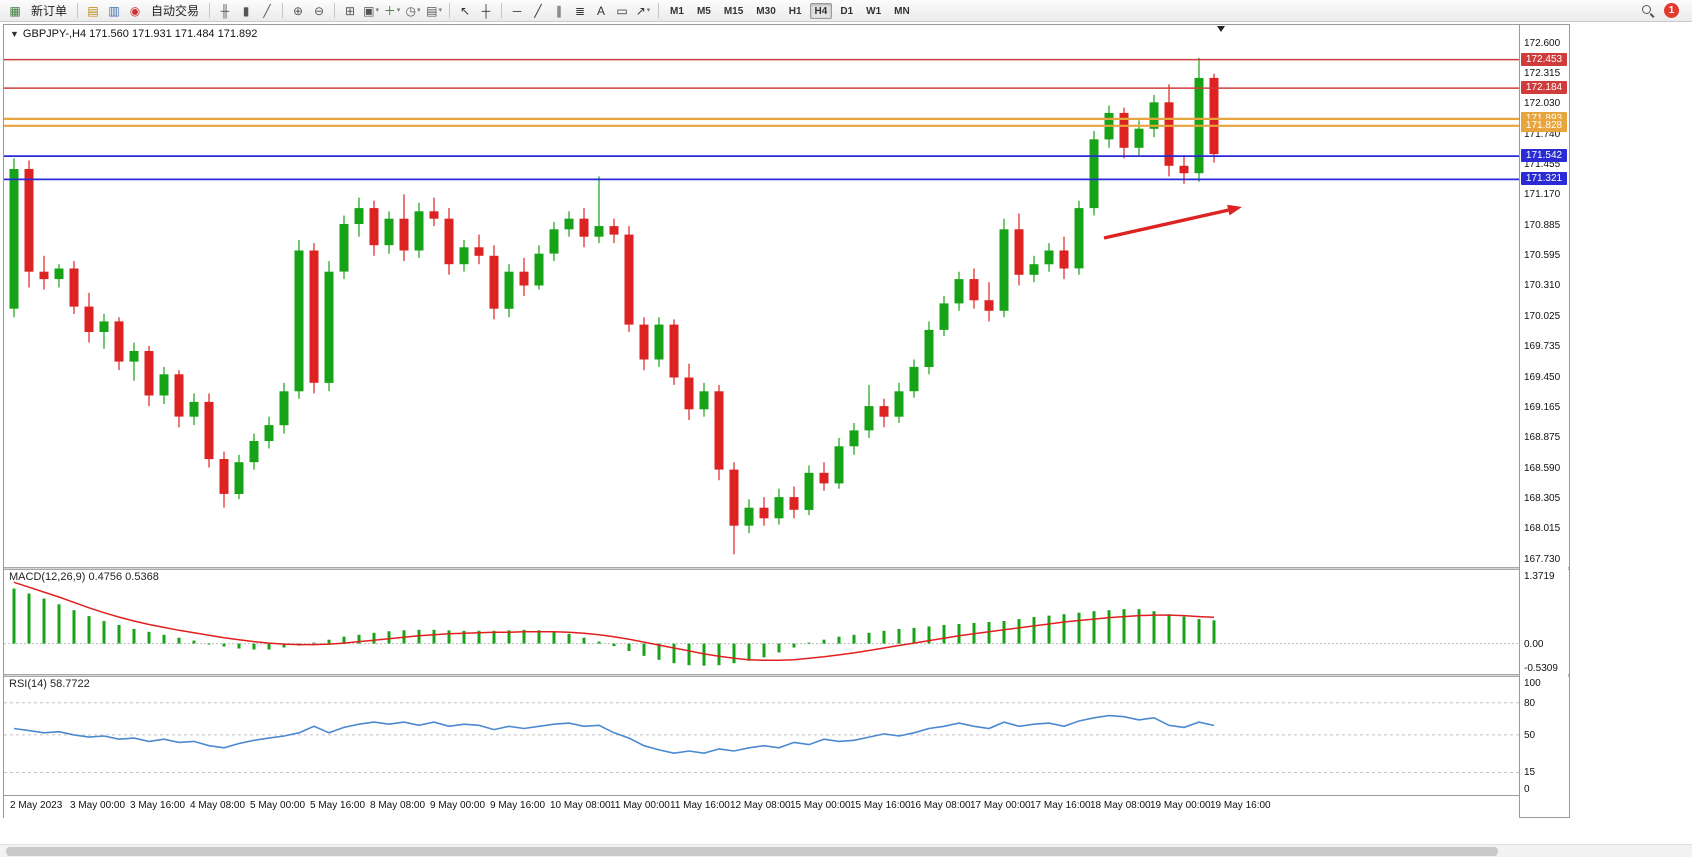 The image size is (1692, 857). I want to click on price-tick: 171.170, so click(1542, 194).